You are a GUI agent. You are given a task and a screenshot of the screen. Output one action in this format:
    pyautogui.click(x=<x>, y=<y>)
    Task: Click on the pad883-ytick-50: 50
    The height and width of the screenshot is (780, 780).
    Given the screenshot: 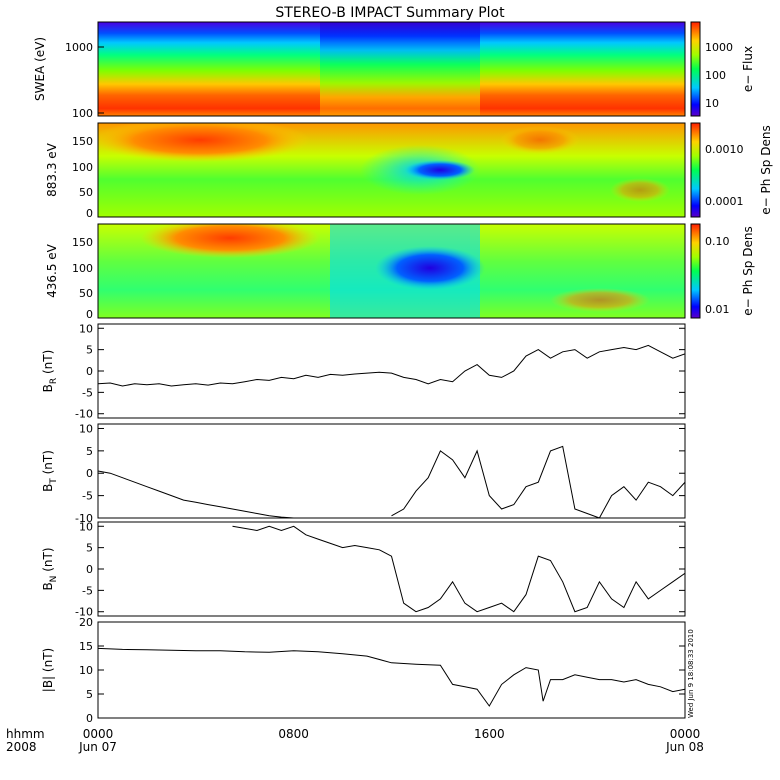 What is the action you would take?
    pyautogui.click(x=86, y=192)
    